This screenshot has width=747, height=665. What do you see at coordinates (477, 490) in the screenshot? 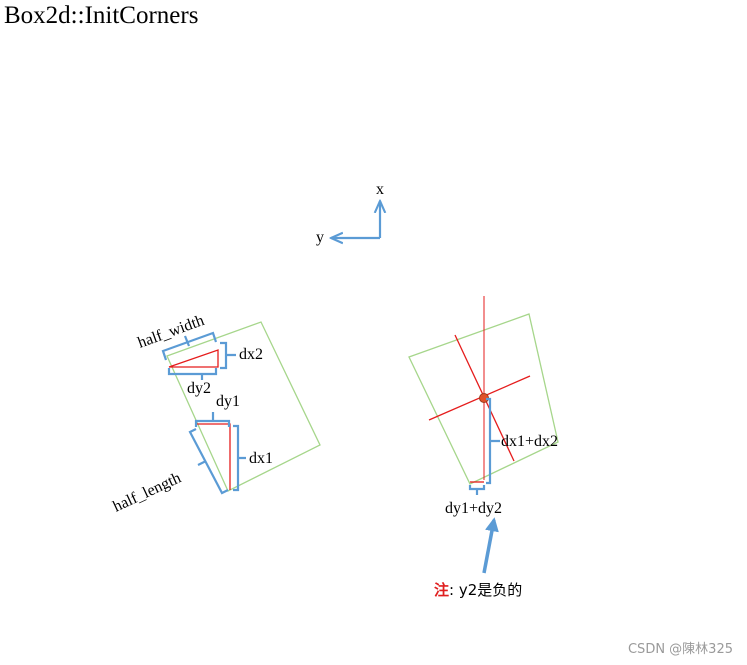
I see `dy-sum-bracket` at bounding box center [477, 490].